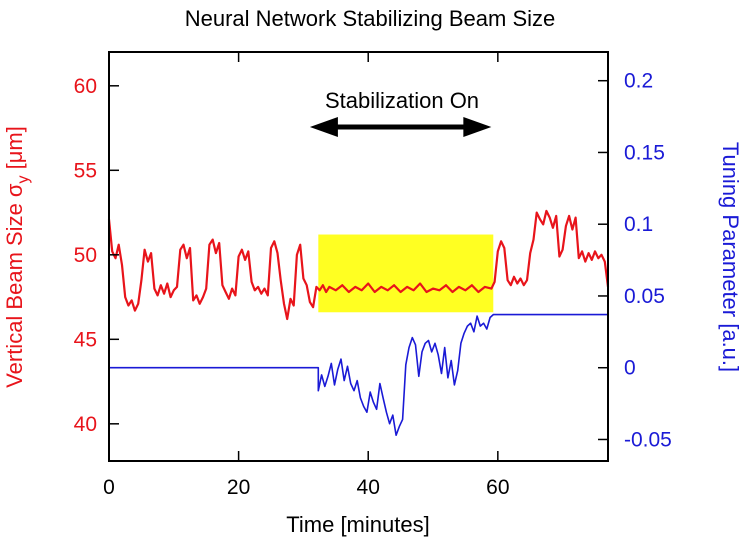 Image resolution: width=750 pixels, height=547 pixels. I want to click on y-right-tick-label: 0.1, so click(638, 224).